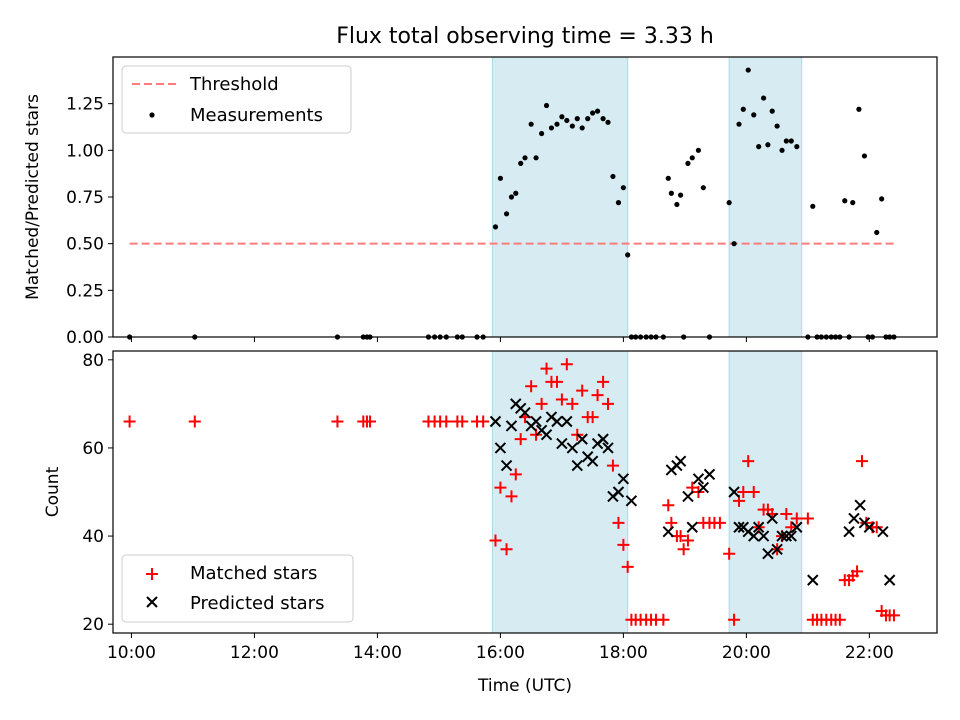 This screenshot has height=720, width=960. I want to click on bottom-legend: Matched stars Predicted stars, so click(237, 588).